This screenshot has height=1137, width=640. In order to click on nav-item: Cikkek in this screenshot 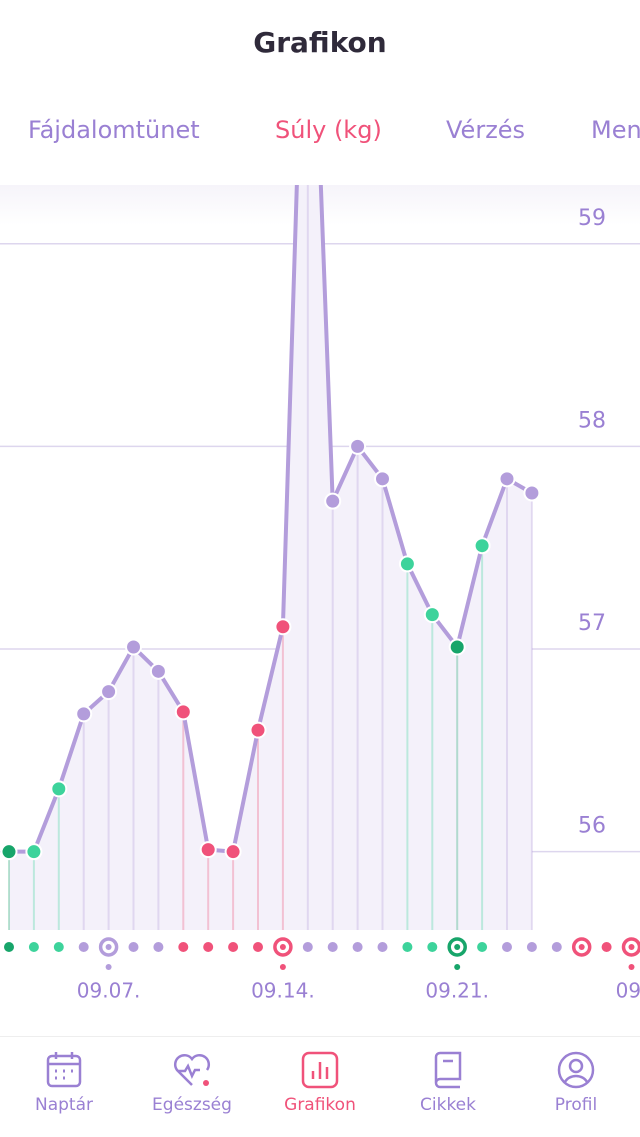, I will do `click(448, 1083)`.